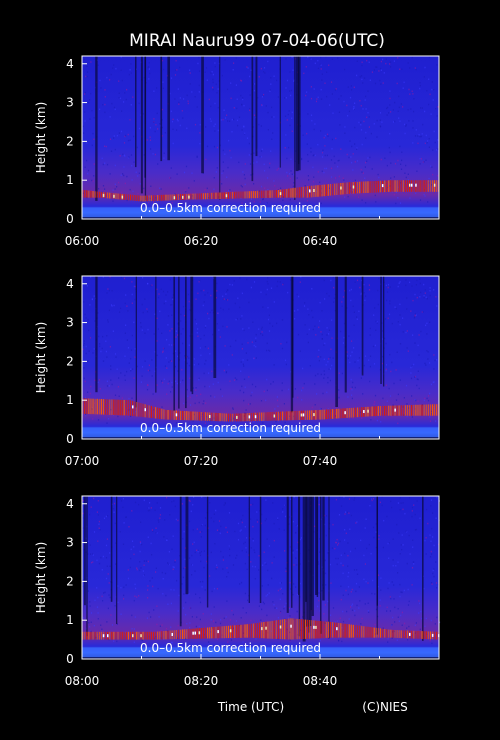 Image resolution: width=500 pixels, height=740 pixels. What do you see at coordinates (257, 41) in the screenshot?
I see `figure-title: MIRAI Nauru99 07-04-06(UTC)` at bounding box center [257, 41].